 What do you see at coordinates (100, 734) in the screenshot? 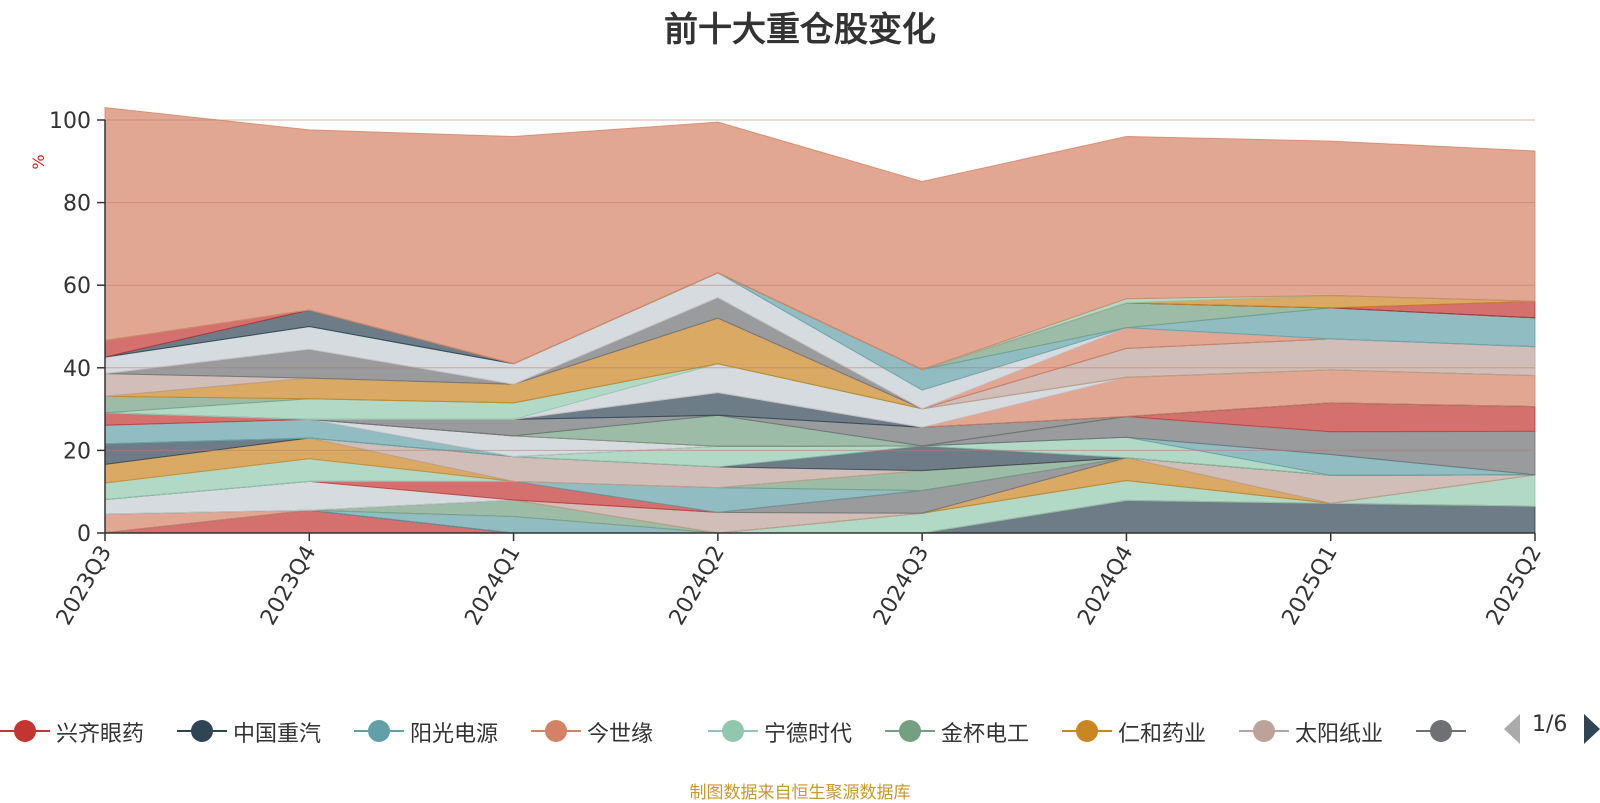
I see `legend-label: 兴齐眼药` at bounding box center [100, 734].